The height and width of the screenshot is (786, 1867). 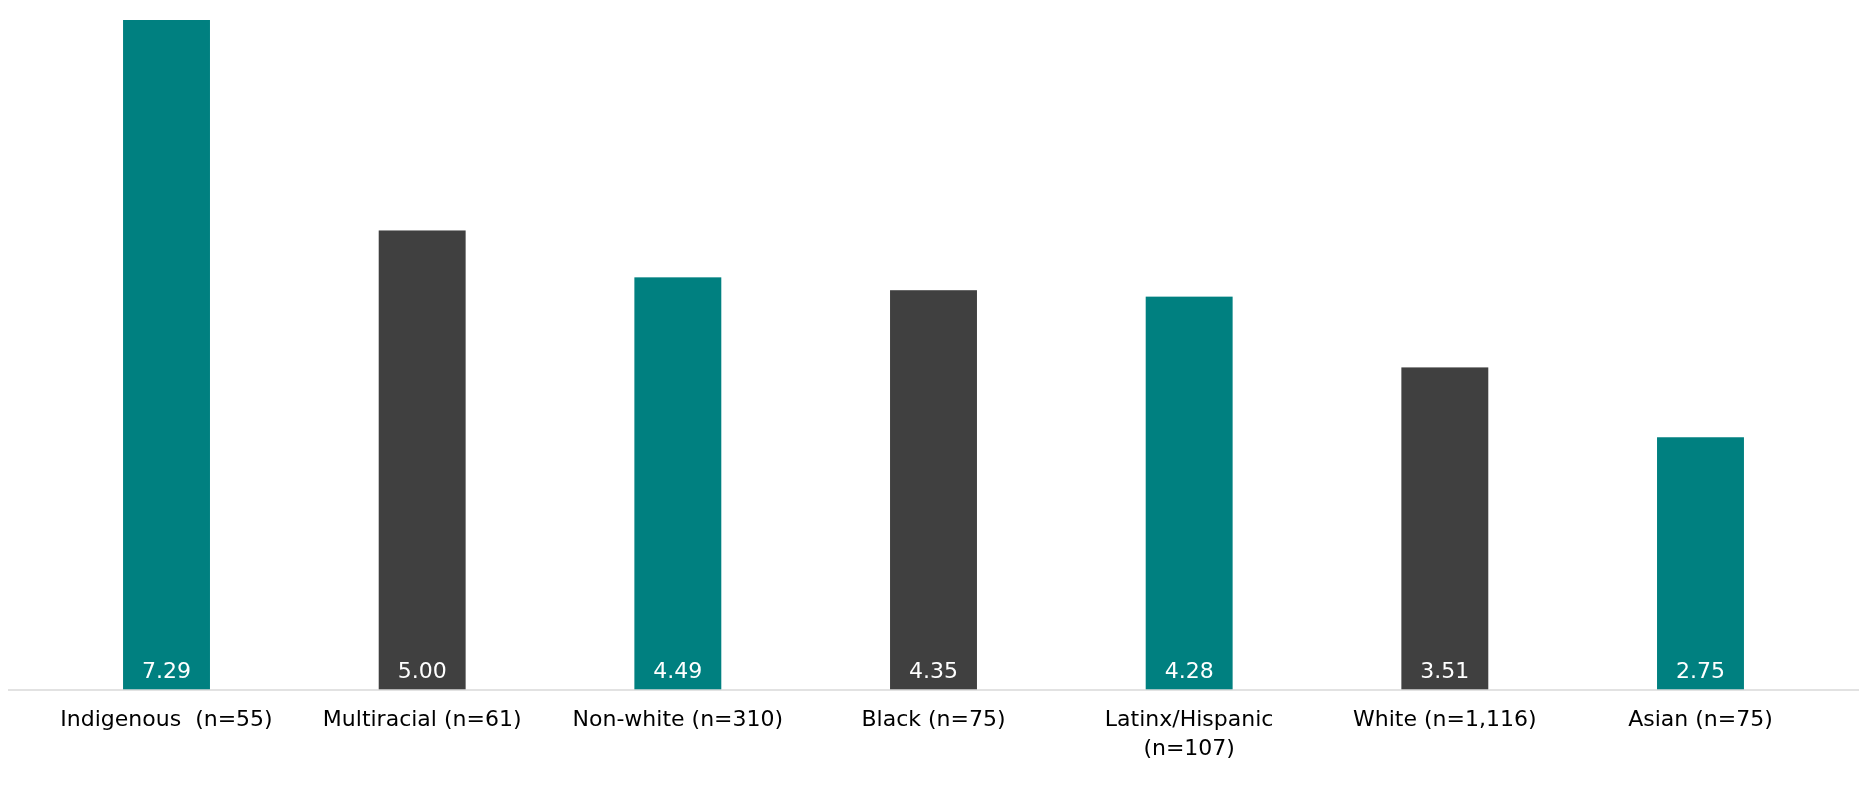 What do you see at coordinates (166, 670) in the screenshot?
I see `data-label: 7.29` at bounding box center [166, 670].